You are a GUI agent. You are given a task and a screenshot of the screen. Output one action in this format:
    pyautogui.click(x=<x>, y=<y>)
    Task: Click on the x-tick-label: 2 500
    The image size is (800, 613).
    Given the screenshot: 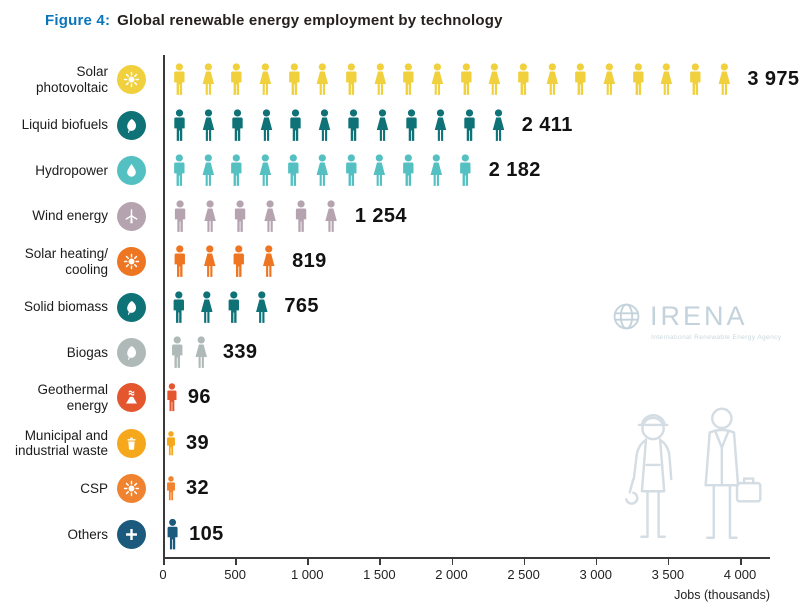 What is the action you would take?
    pyautogui.click(x=523, y=574)
    